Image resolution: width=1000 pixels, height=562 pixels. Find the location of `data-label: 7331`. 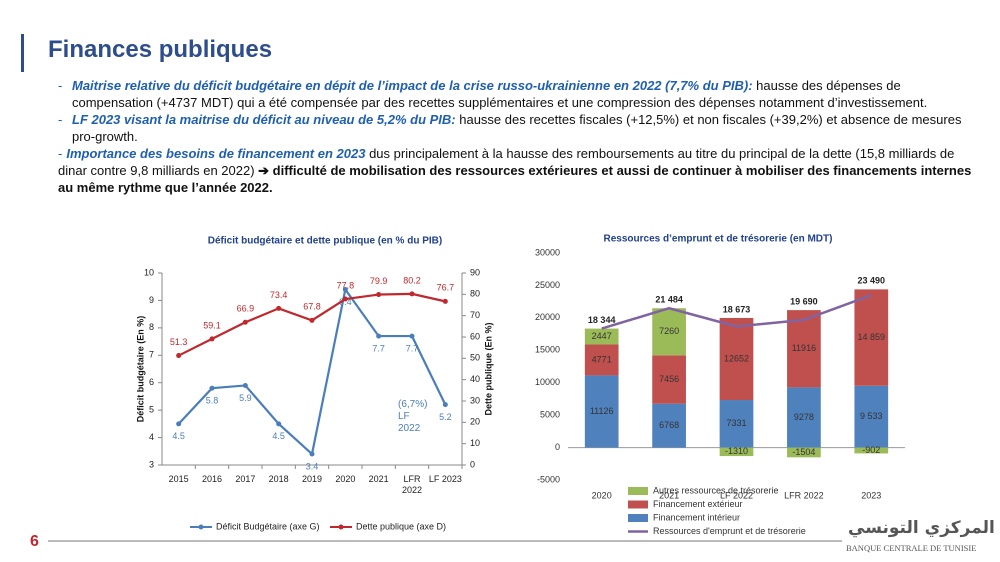

data-label: 7331 is located at coordinates (736, 423).